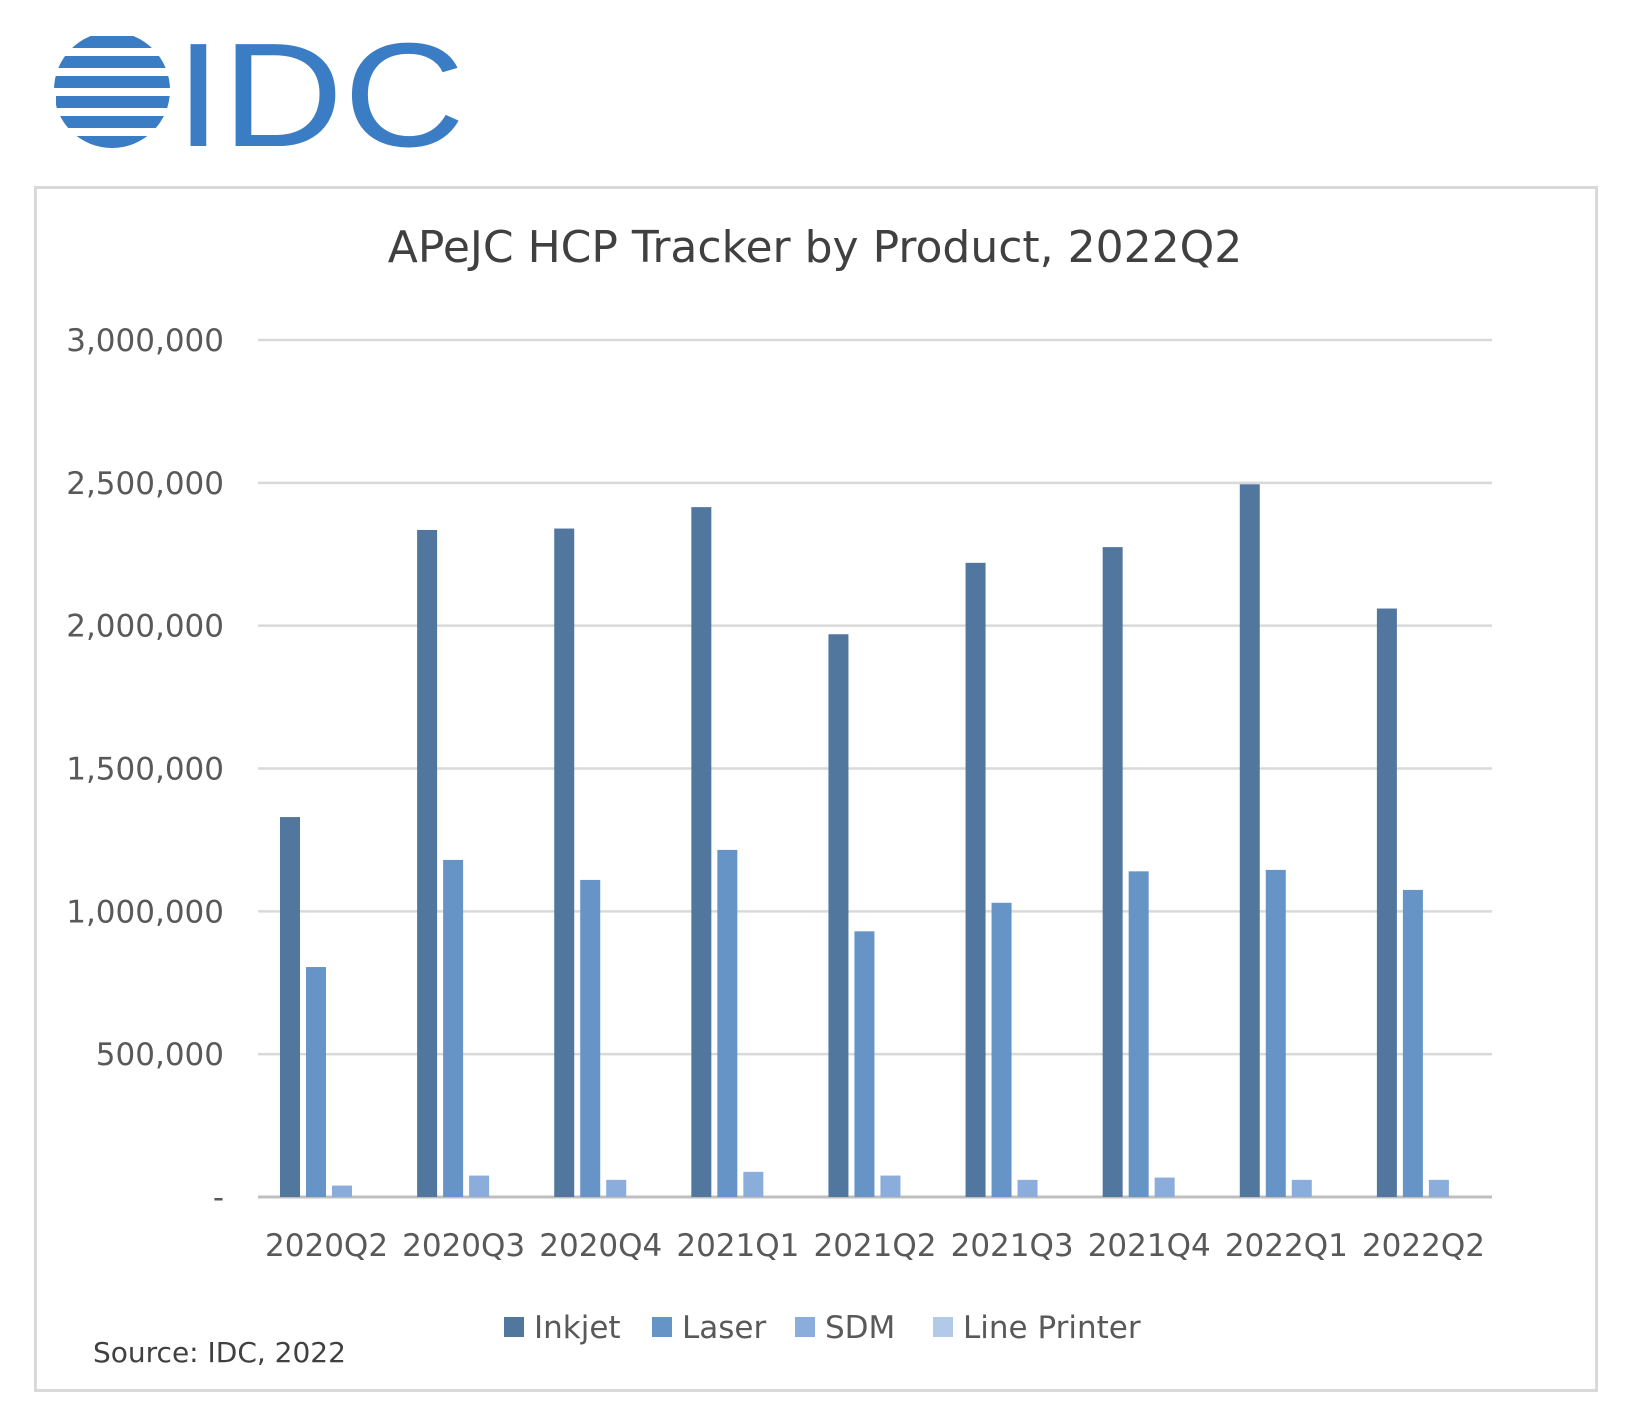 This screenshot has height=1416, width=1626. Describe the element at coordinates (160, 1055) in the screenshot. I see `y-tick-label: 500,000` at that location.